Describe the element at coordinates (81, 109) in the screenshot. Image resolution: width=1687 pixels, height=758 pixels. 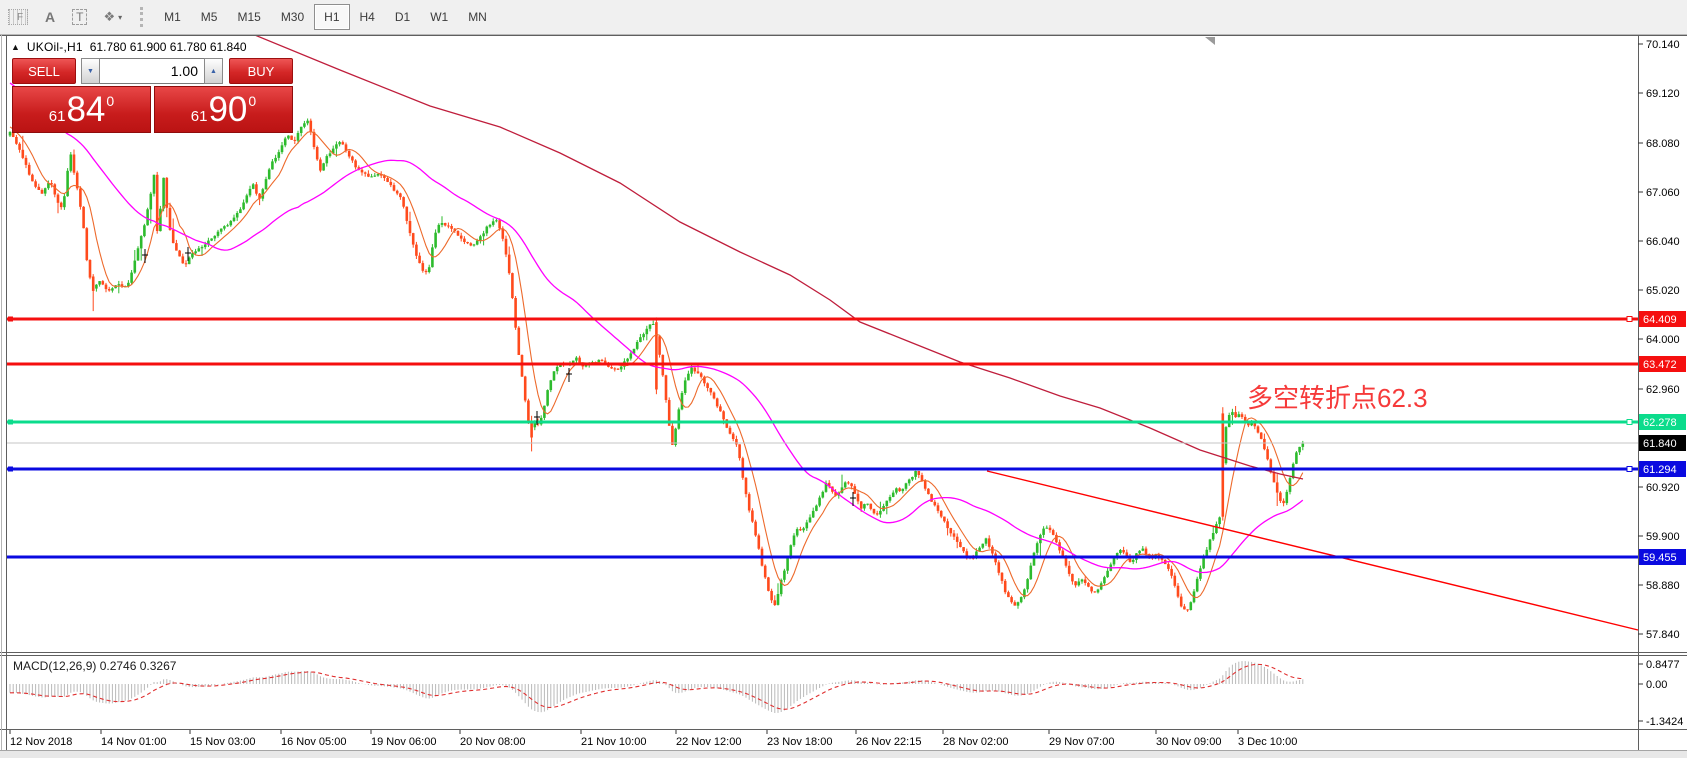
I see `sell-price-panel: 61 84 0` at that location.